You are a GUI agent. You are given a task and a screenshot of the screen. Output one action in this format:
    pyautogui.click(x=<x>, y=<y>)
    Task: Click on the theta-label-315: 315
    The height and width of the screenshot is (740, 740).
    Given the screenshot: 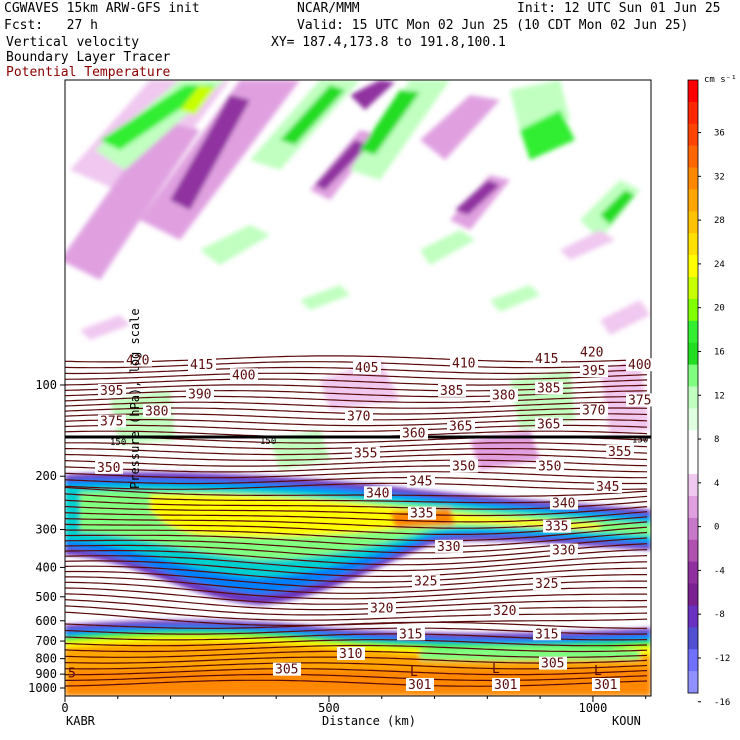 What is the action you would take?
    pyautogui.click(x=410, y=634)
    